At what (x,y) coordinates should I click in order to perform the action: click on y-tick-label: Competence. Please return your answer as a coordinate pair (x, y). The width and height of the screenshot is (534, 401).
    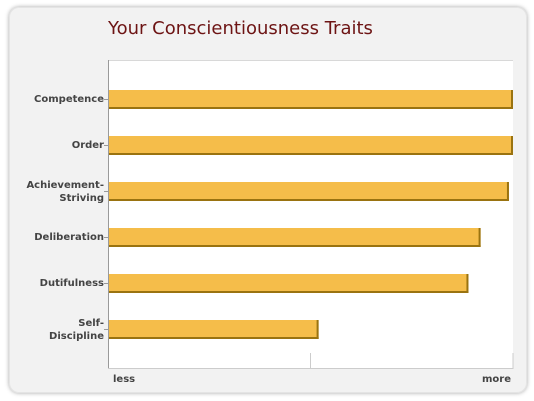
    Looking at the image, I should click on (69, 99).